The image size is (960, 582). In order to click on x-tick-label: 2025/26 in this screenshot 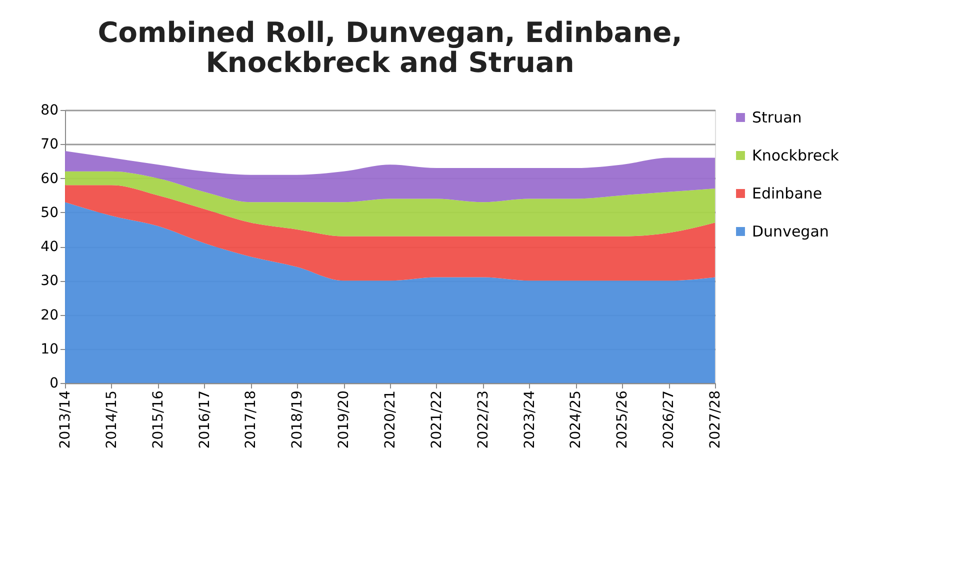, I will do `click(622, 419)`.